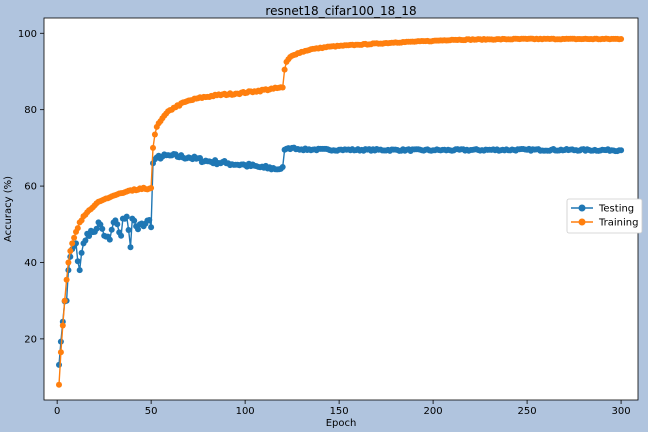 The width and height of the screenshot is (648, 432). I want to click on x-tick-label: 150, so click(339, 411).